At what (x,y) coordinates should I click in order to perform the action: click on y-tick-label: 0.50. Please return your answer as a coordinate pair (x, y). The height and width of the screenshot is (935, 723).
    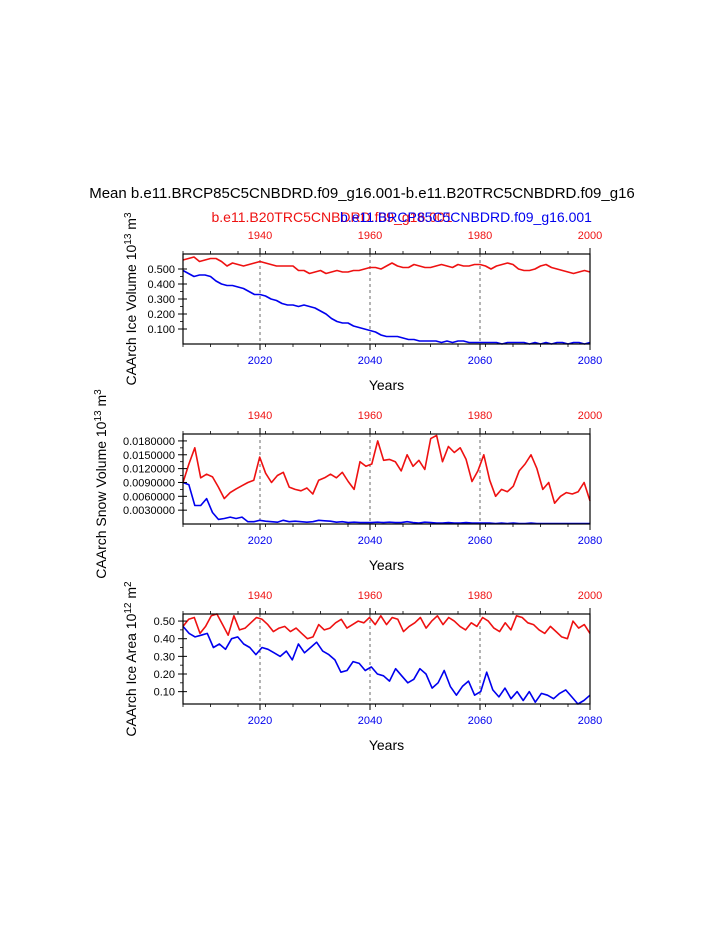
    Looking at the image, I should click on (164, 622).